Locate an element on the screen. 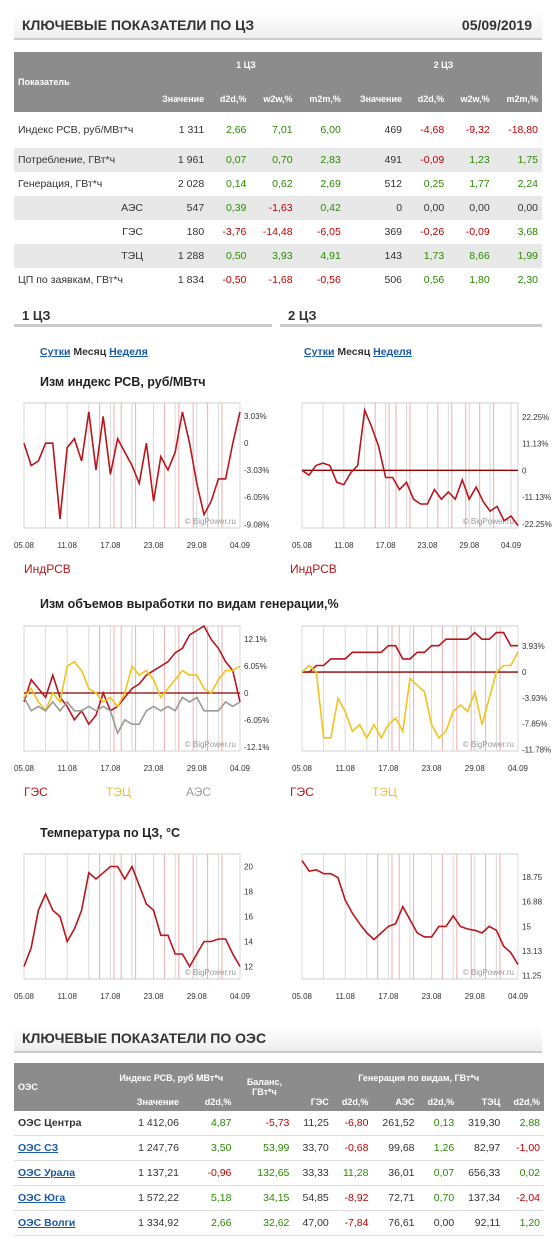  oes-cell: 4,87 is located at coordinates (209, 1123).